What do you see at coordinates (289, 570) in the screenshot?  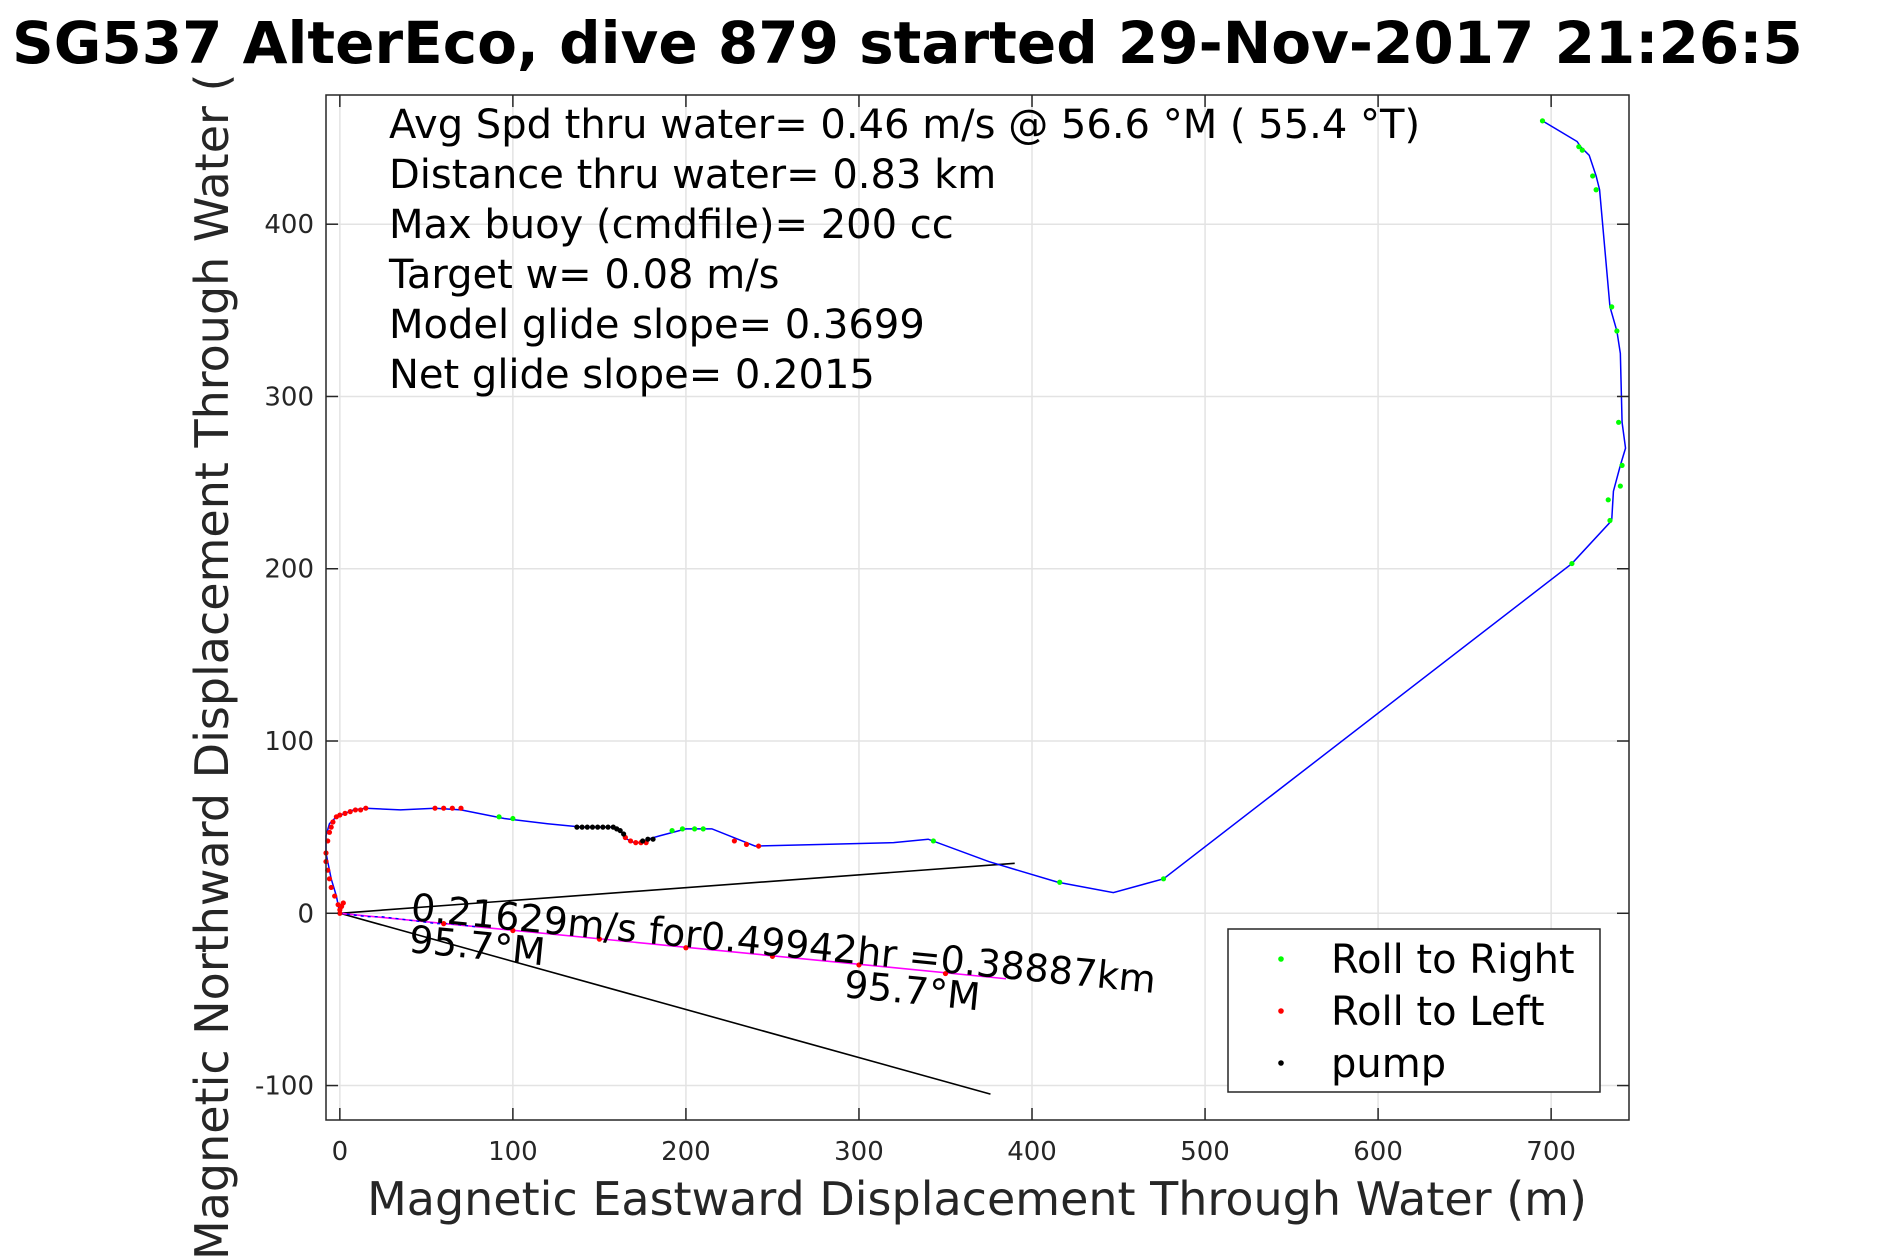 I see `y-tick-label: 200` at bounding box center [289, 570].